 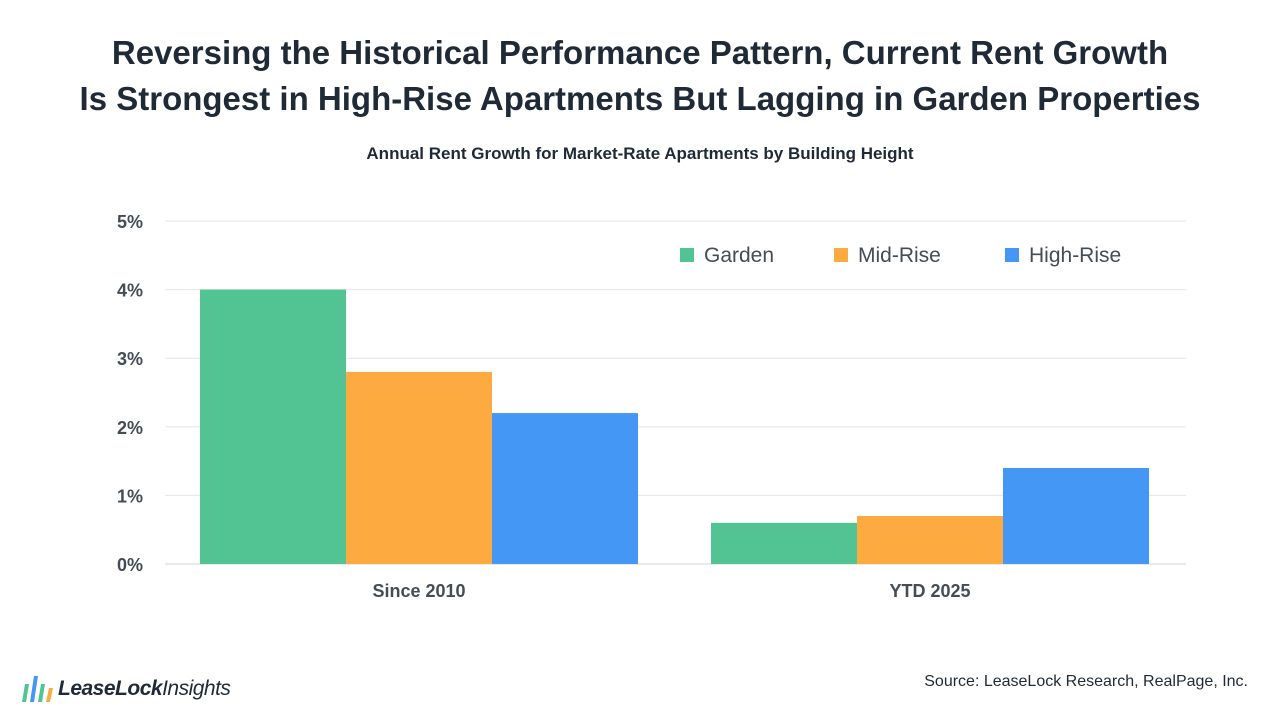 I want to click on y-tick-label: 1%, so click(x=130, y=496).